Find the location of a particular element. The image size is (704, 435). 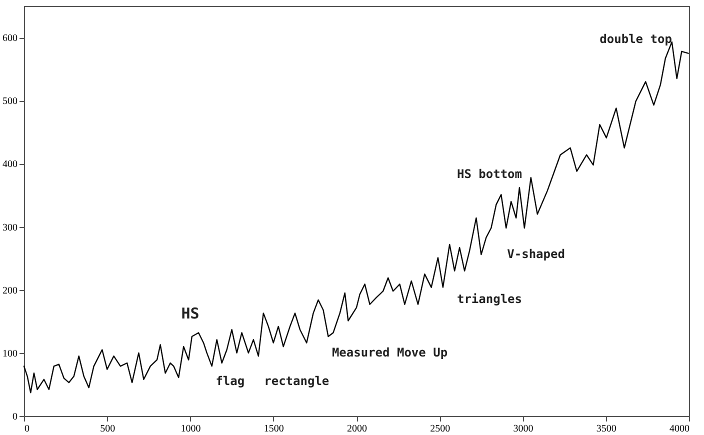

annotation: triangles is located at coordinates (489, 299).